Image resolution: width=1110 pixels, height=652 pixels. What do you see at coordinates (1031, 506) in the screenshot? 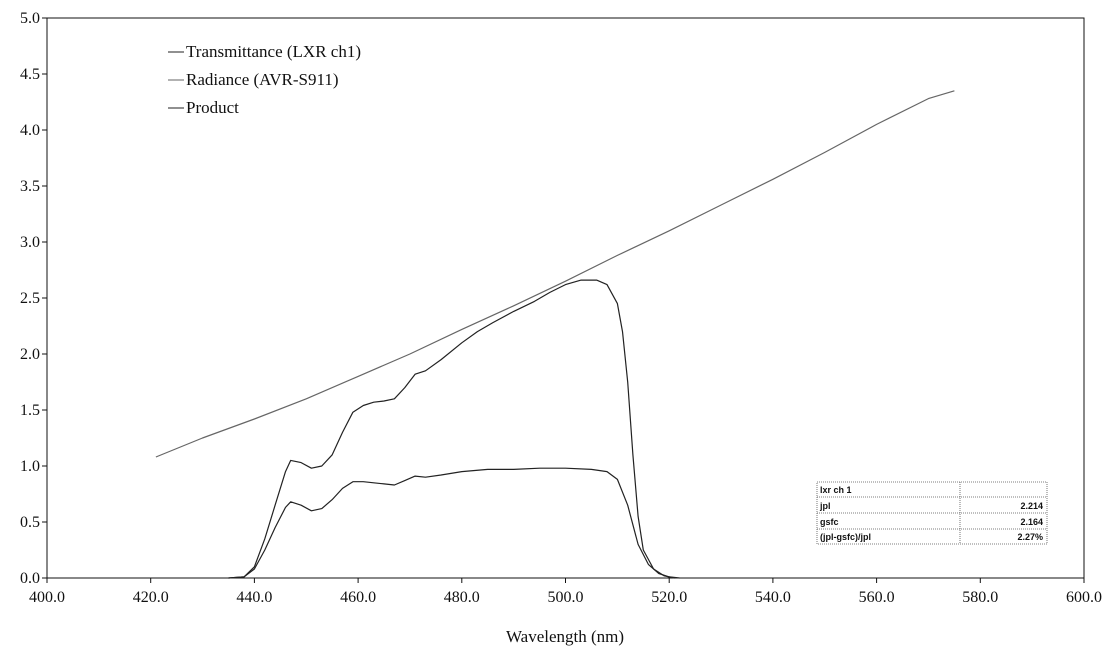
I see `inset-table-value: 2.214` at bounding box center [1031, 506].